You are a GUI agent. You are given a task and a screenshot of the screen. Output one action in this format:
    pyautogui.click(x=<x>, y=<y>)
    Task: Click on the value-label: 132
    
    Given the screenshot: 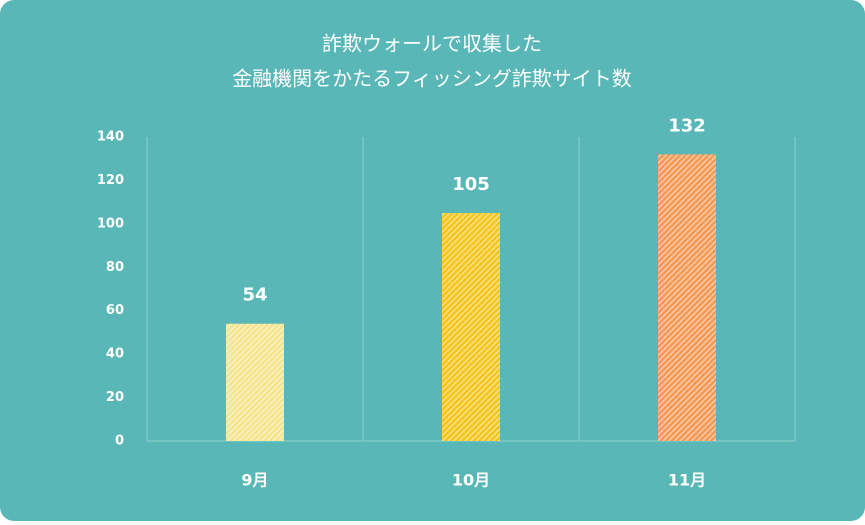 What is the action you would take?
    pyautogui.click(x=687, y=125)
    